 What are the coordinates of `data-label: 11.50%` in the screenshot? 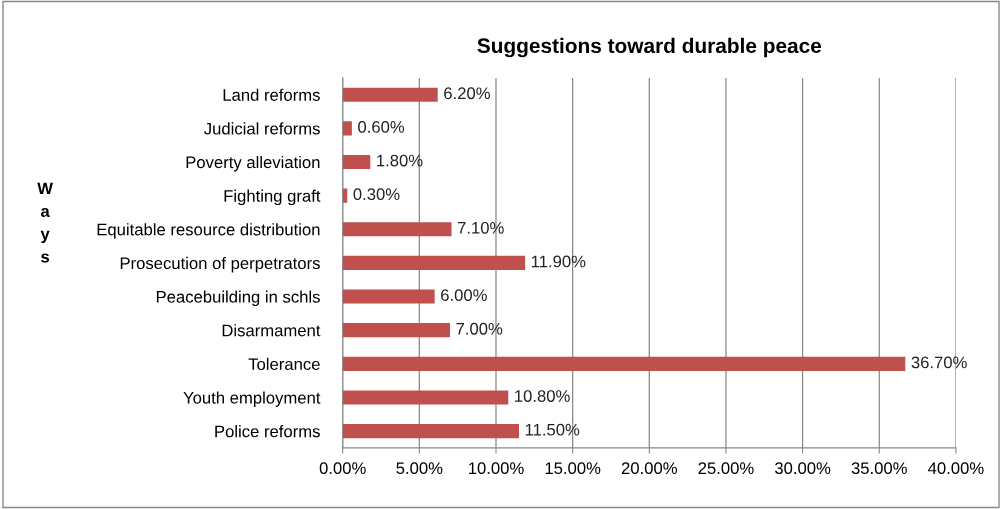 It's located at (552, 429).